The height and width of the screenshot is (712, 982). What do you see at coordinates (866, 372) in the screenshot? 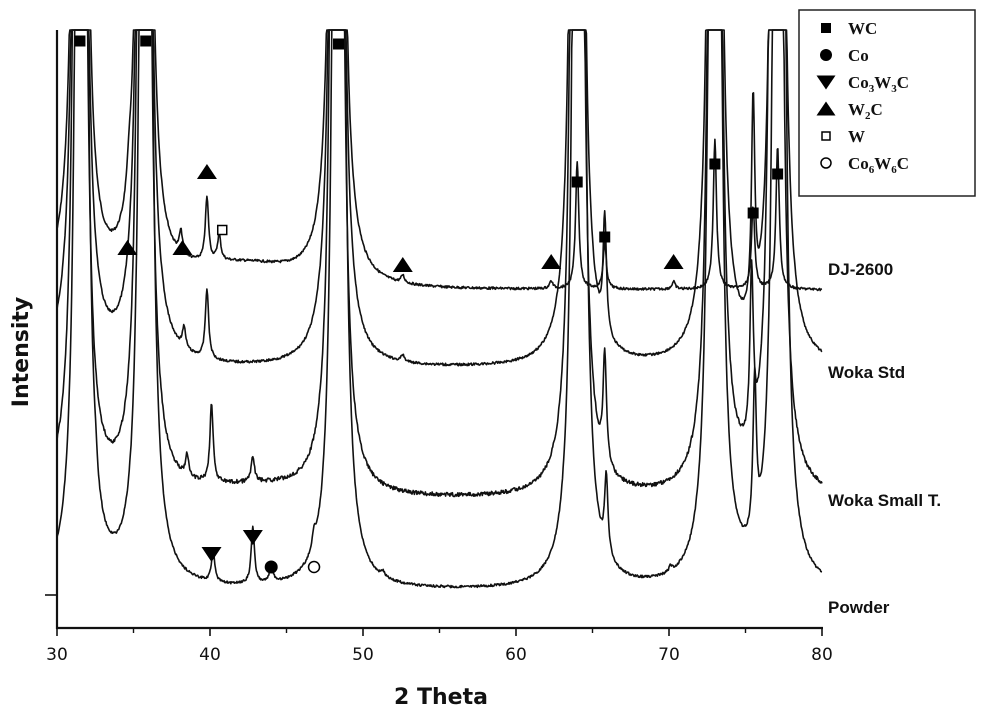
I see `series-label: Woka Std` at bounding box center [866, 372].